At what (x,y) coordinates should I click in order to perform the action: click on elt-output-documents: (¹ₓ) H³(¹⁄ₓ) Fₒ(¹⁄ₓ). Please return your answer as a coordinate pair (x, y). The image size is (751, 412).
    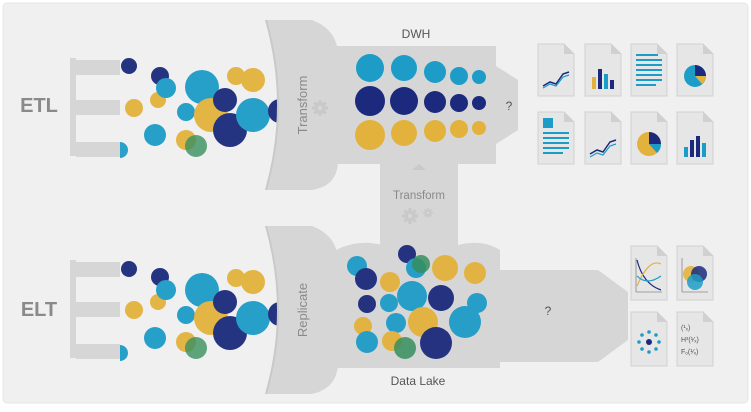
    Looking at the image, I should click on (672, 306).